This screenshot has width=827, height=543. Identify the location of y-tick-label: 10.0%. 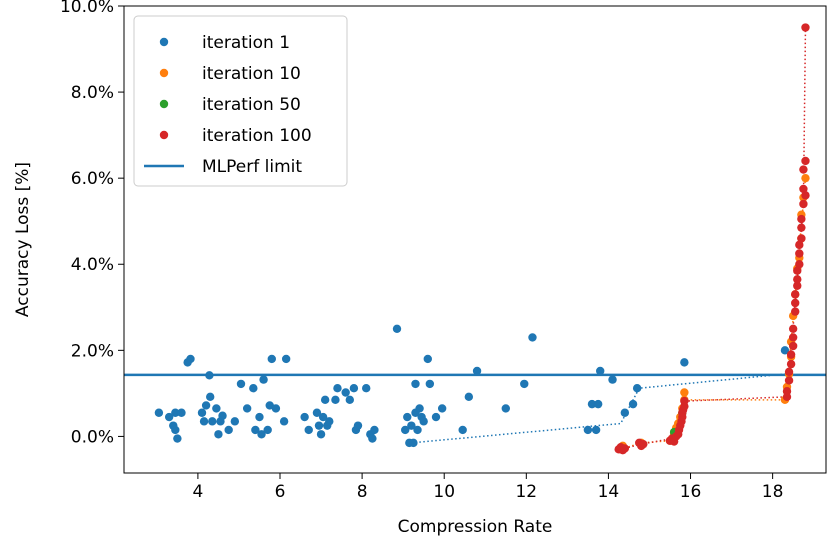
(87, 8).